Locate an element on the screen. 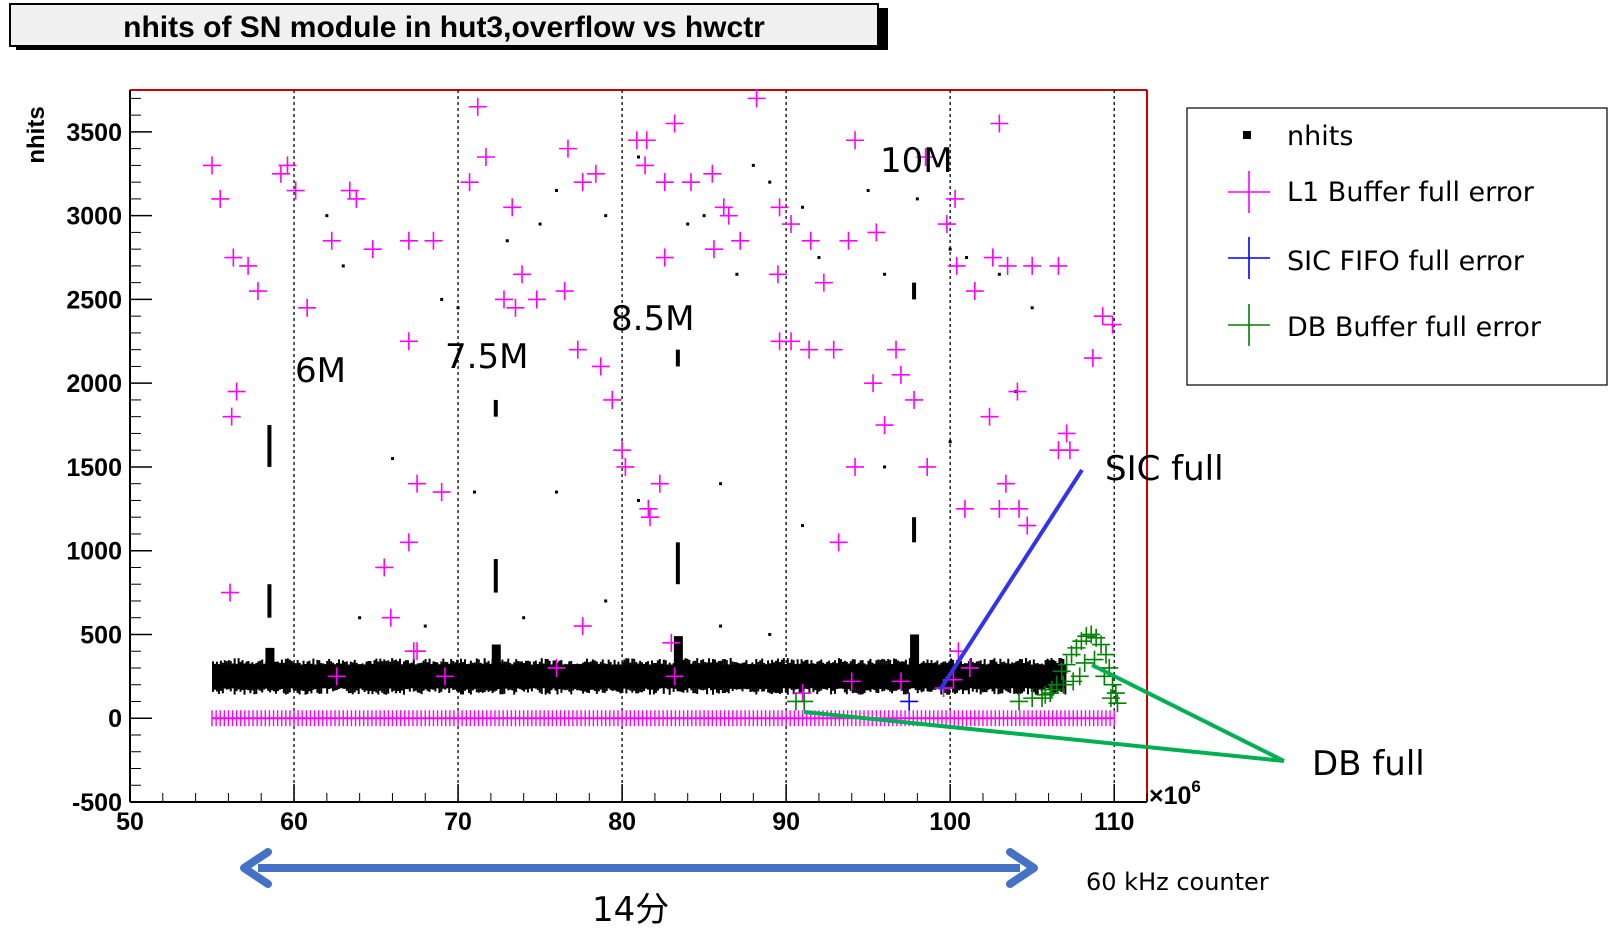 This screenshot has width=1612, height=929. x-multiplier-exp: 6 is located at coordinates (1195, 786).